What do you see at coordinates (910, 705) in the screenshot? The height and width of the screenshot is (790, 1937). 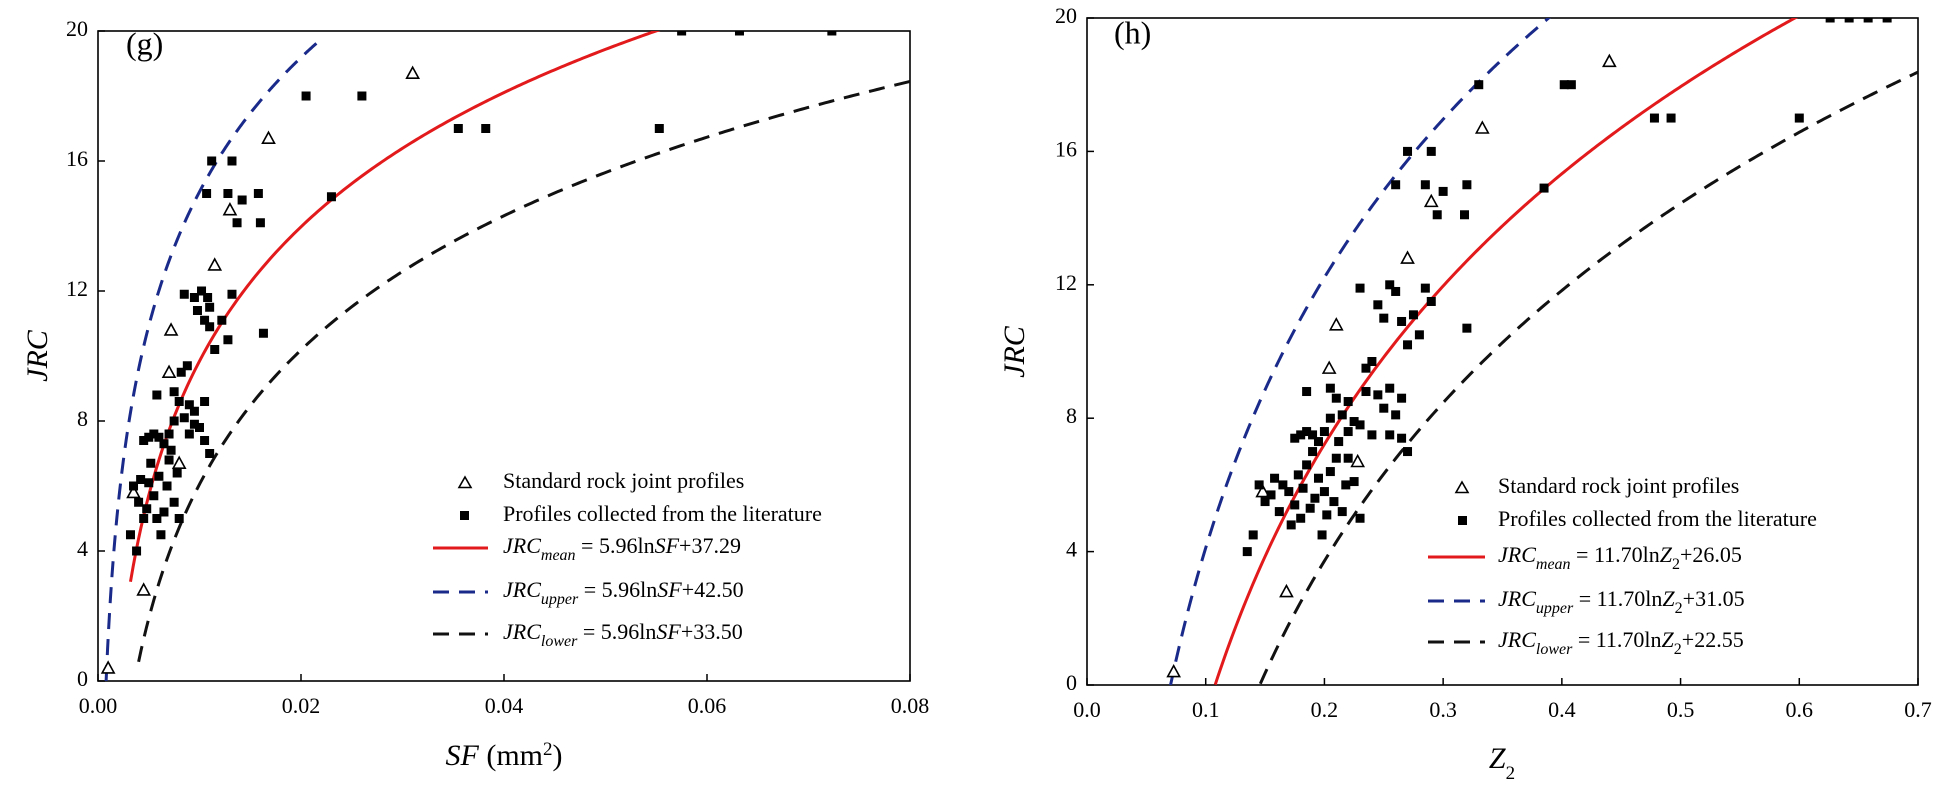 I see `x-tick-label: 0.08` at bounding box center [910, 705].